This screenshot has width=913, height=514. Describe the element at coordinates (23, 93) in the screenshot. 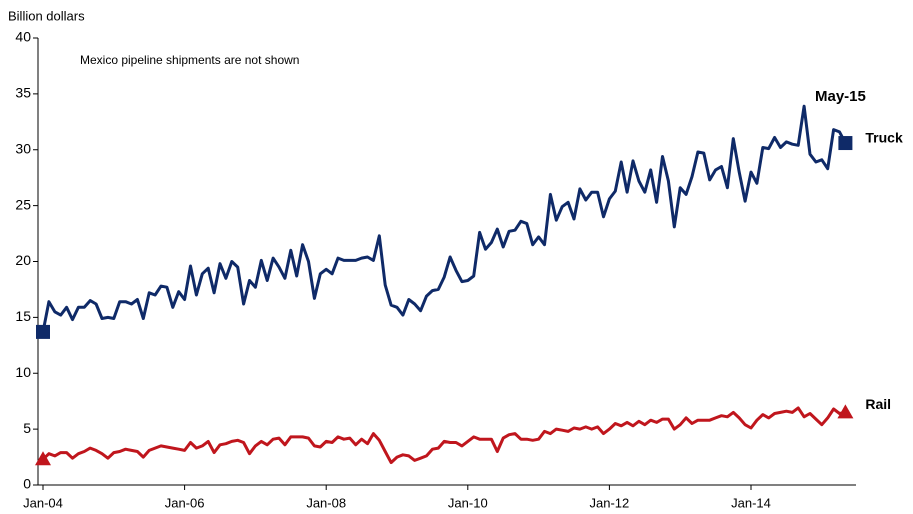

I see `y-tick-label: 35` at that location.